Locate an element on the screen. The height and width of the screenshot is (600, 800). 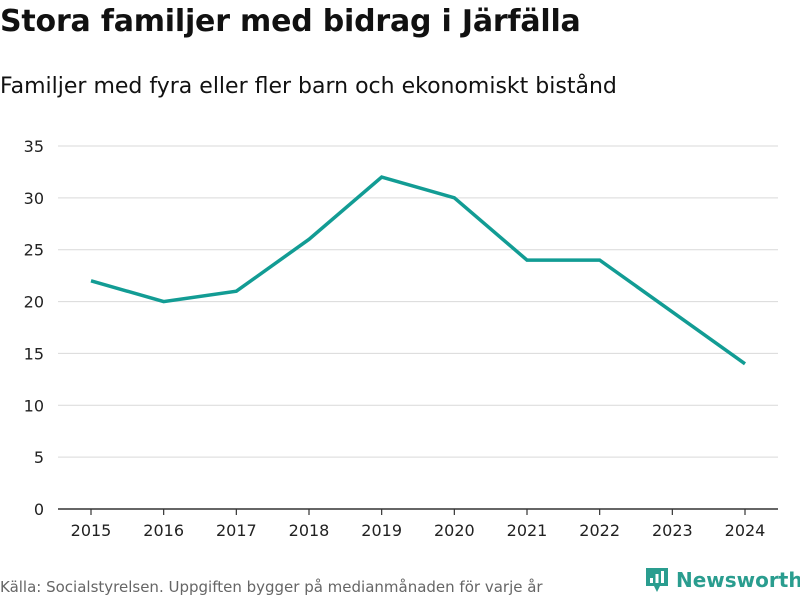
x-tick-label: 2016 is located at coordinates (163, 530).